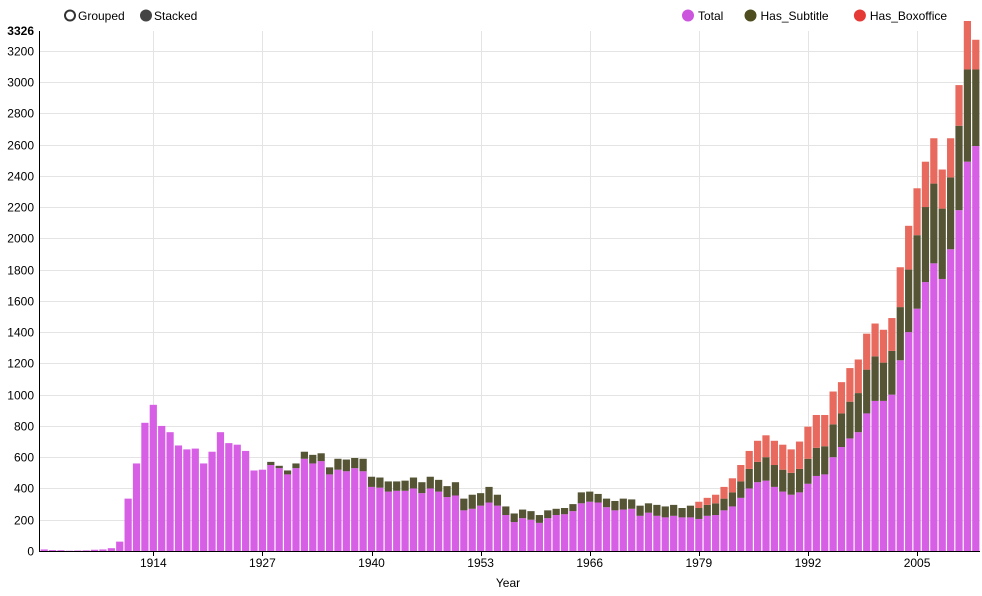  I want to click on legend-item-has-boxoffice: Has_Boxoffice, so click(900, 16).